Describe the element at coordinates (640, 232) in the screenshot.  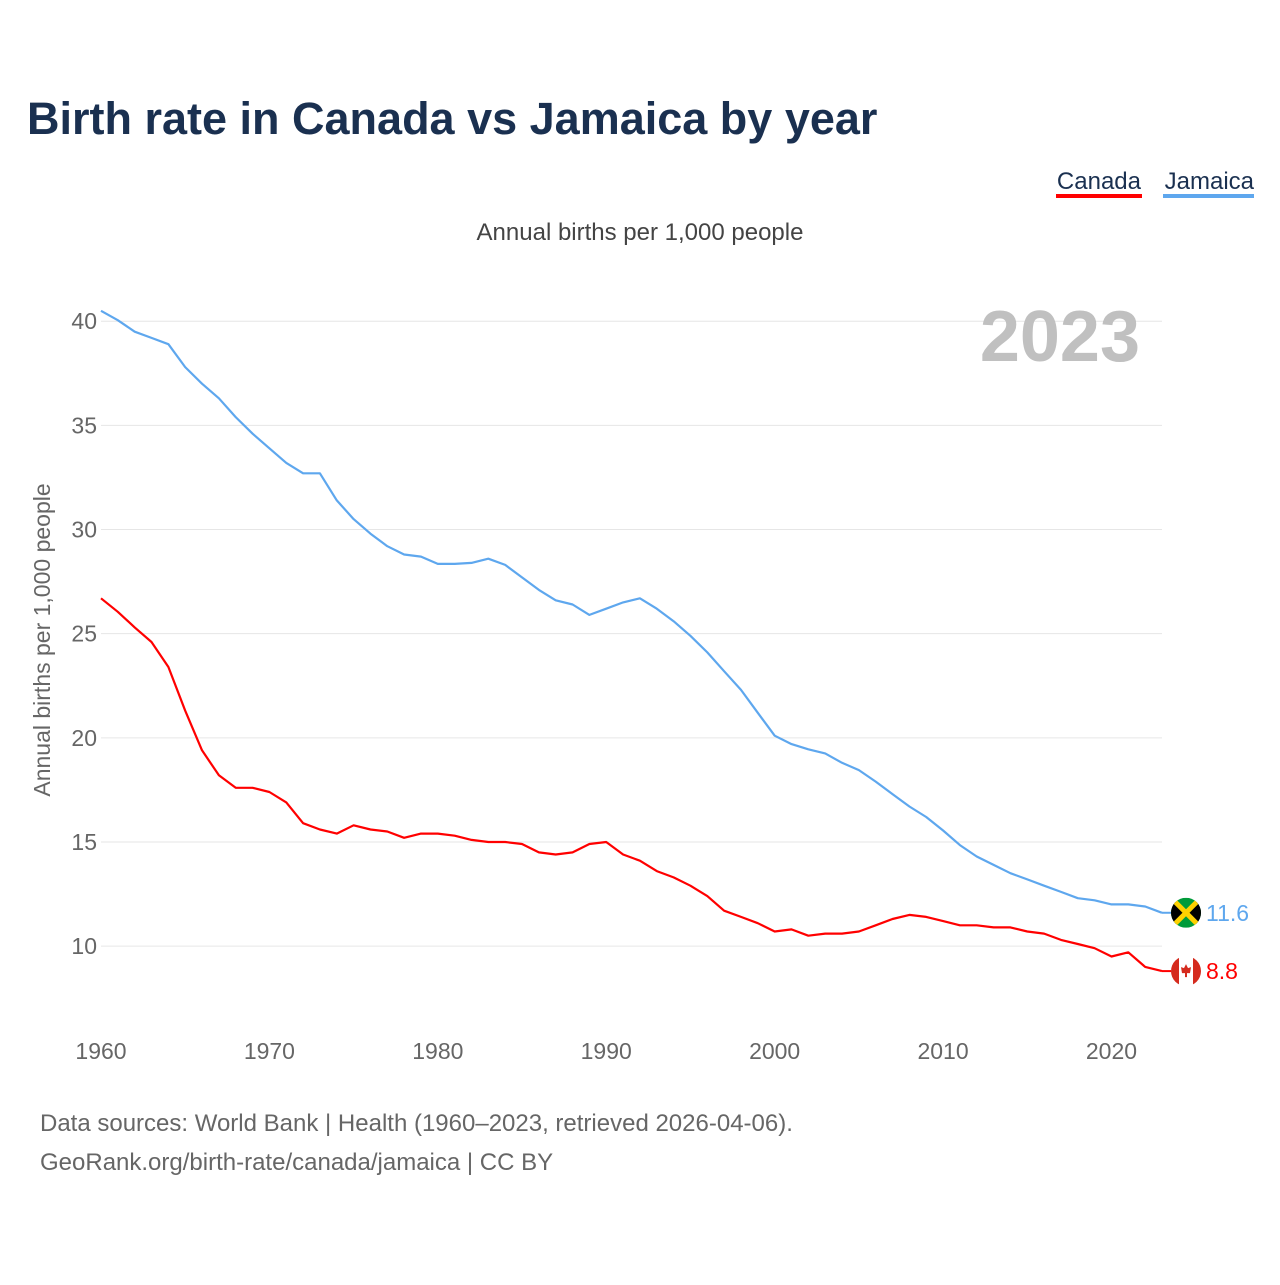
I see `chart-subtitle: Annual births per 1,000 people` at that location.